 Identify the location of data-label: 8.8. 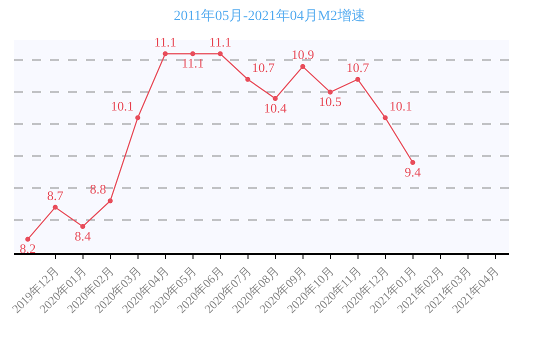
(98, 188).